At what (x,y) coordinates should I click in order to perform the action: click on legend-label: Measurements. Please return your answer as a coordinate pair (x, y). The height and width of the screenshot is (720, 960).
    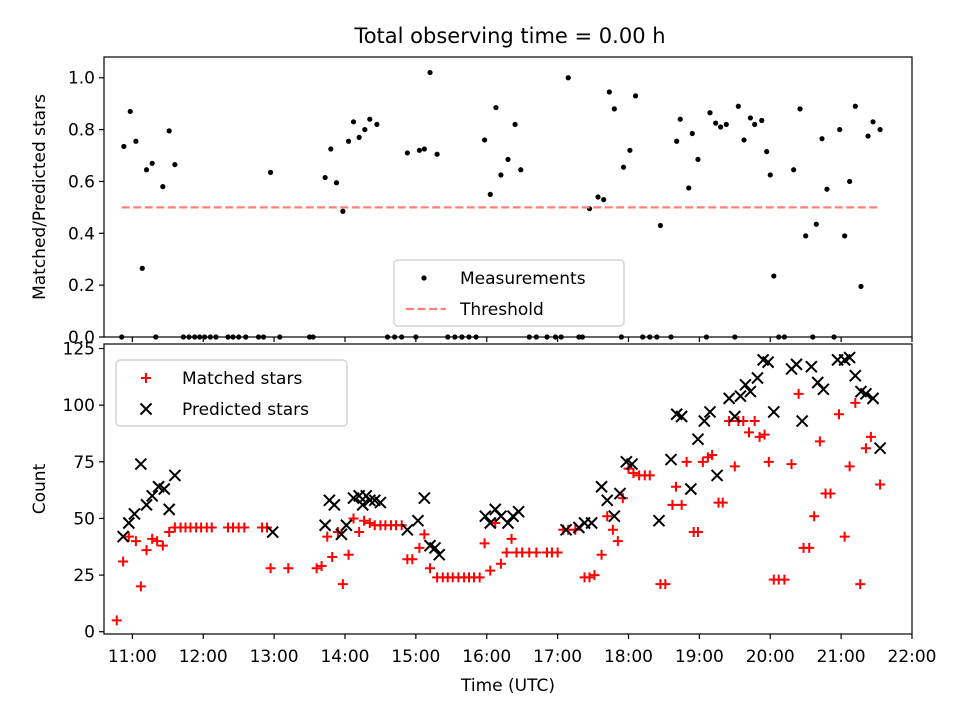
    Looking at the image, I should click on (523, 279).